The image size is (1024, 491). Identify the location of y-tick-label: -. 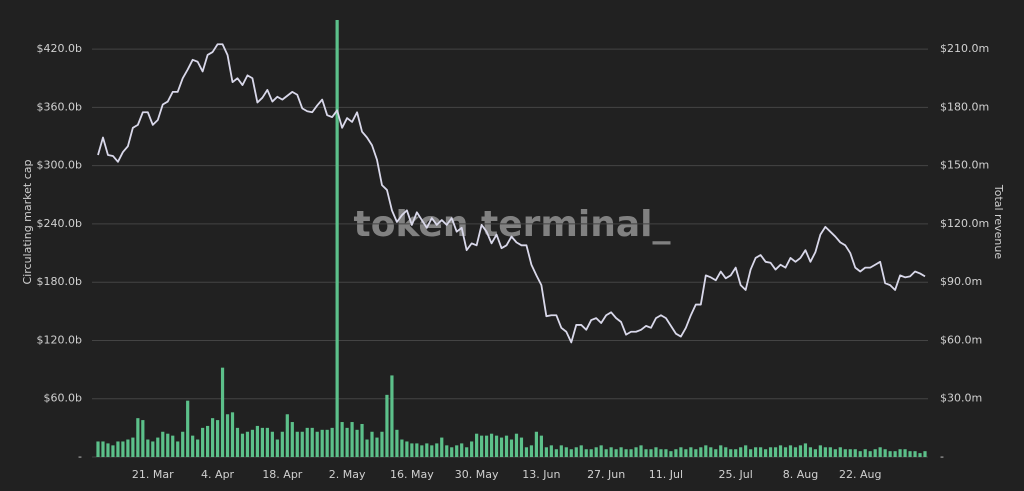
(80, 456).